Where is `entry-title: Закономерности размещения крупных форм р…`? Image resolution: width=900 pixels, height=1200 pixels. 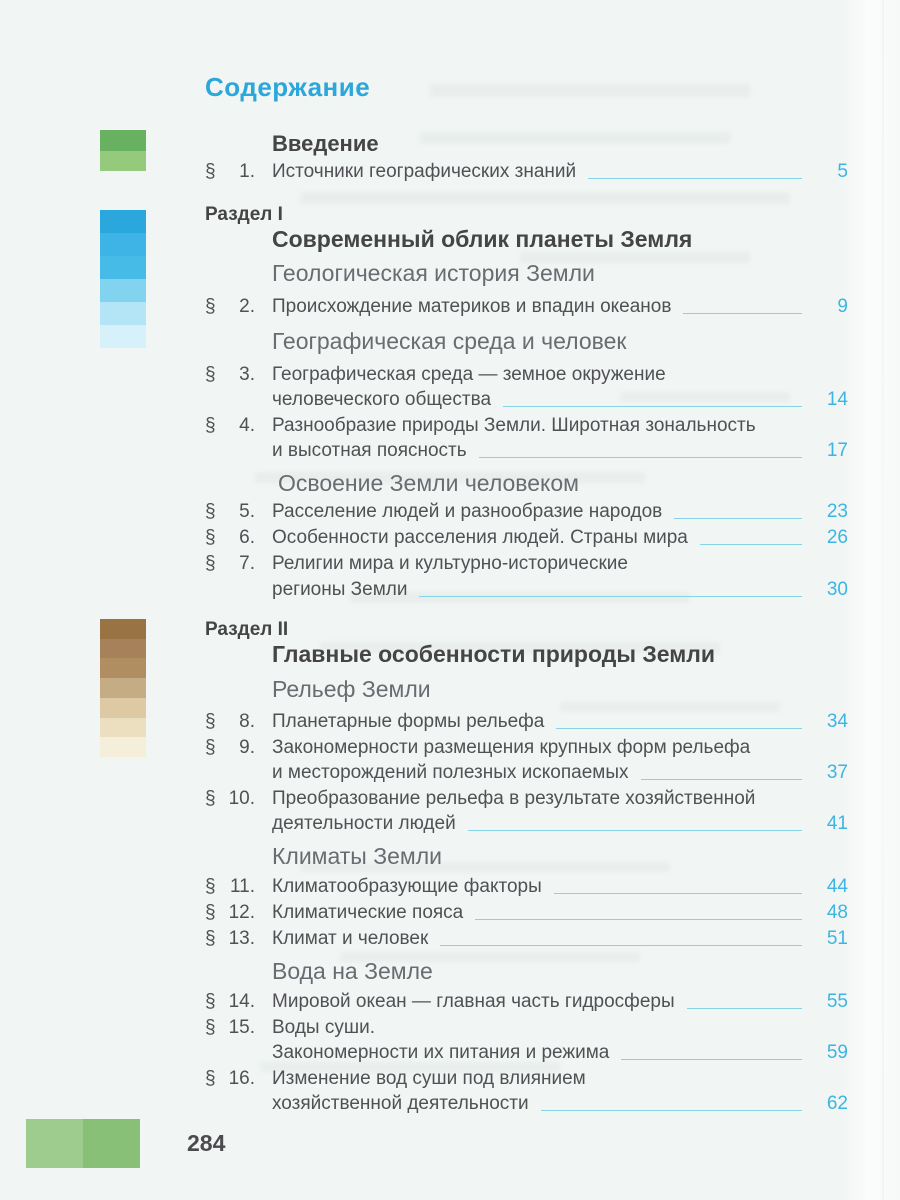
entry-title: Закономерности размещения крупных форм р… is located at coordinates (511, 747).